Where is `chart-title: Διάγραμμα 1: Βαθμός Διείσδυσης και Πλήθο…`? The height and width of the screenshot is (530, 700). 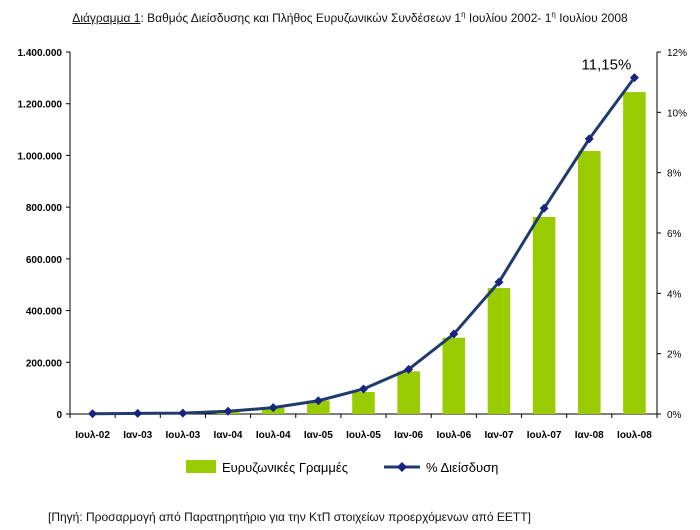
chart-title: Διάγραμμα 1: Βαθμός Διείσδυσης και Πλήθο… is located at coordinates (350, 17).